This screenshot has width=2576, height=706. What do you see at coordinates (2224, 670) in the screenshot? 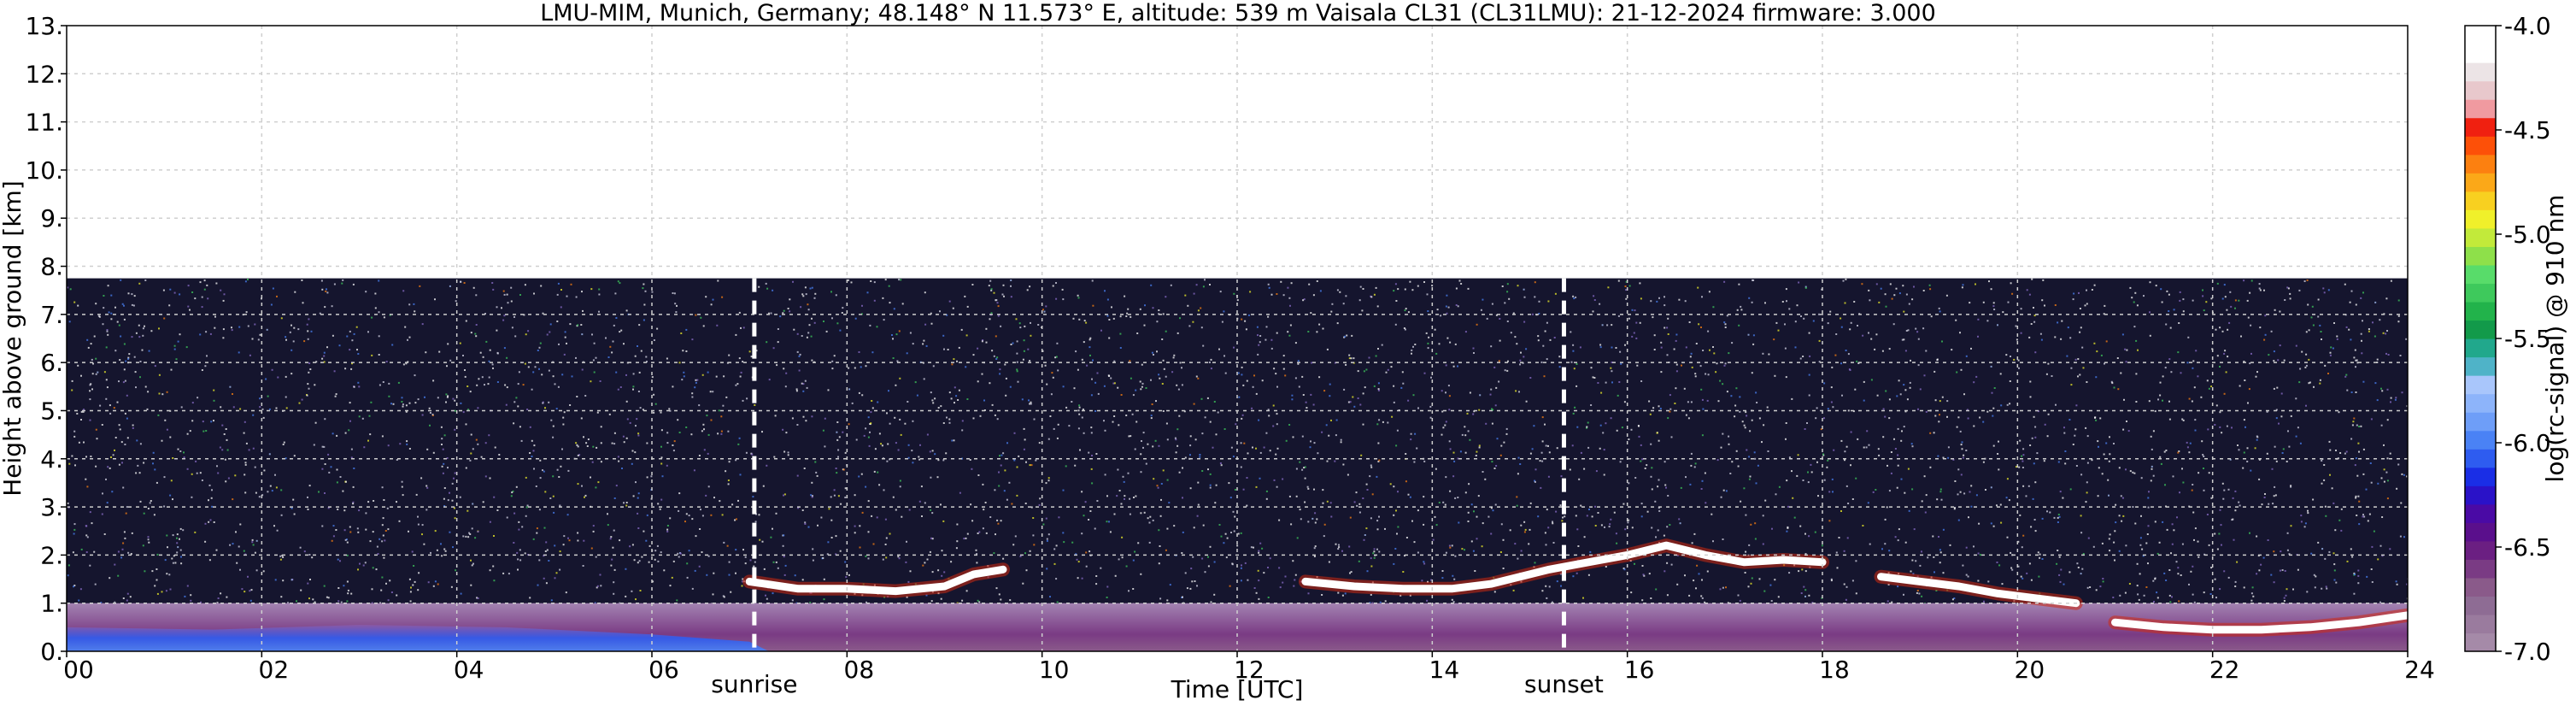
I see `x-tick-label: 22` at bounding box center [2224, 670].